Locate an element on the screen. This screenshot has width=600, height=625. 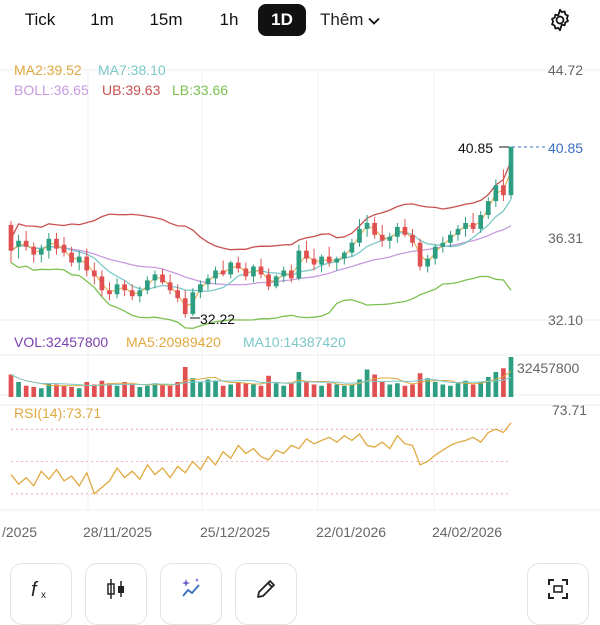
rsi-series is located at coordinates (261, 458).